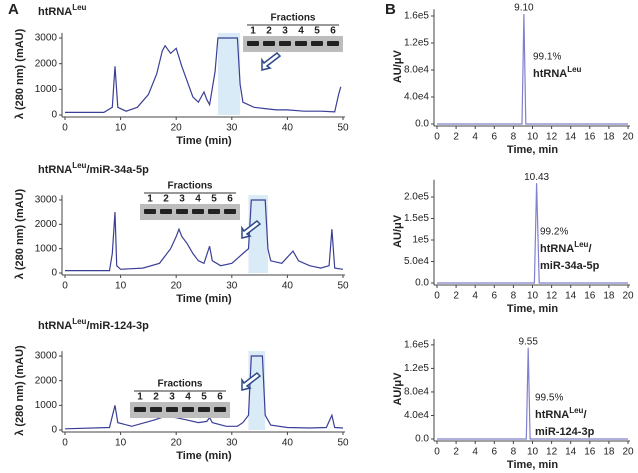 The image size is (638, 473). What do you see at coordinates (343, 286) in the screenshot?
I see `x-tick-label: 50` at bounding box center [343, 286].